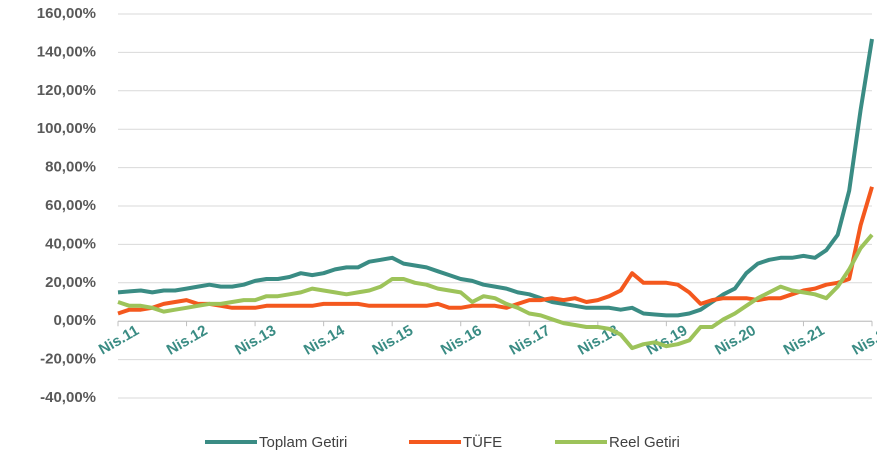 The image size is (877, 469). I want to click on x-tick-label: Nis.17, so click(529, 340).